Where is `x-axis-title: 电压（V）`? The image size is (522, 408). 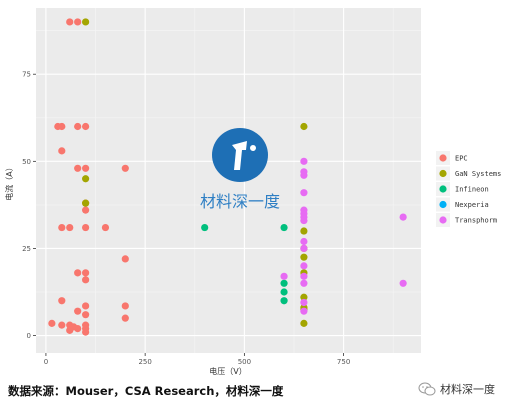
x-axis-title: 电压（V） is located at coordinates (227, 371).